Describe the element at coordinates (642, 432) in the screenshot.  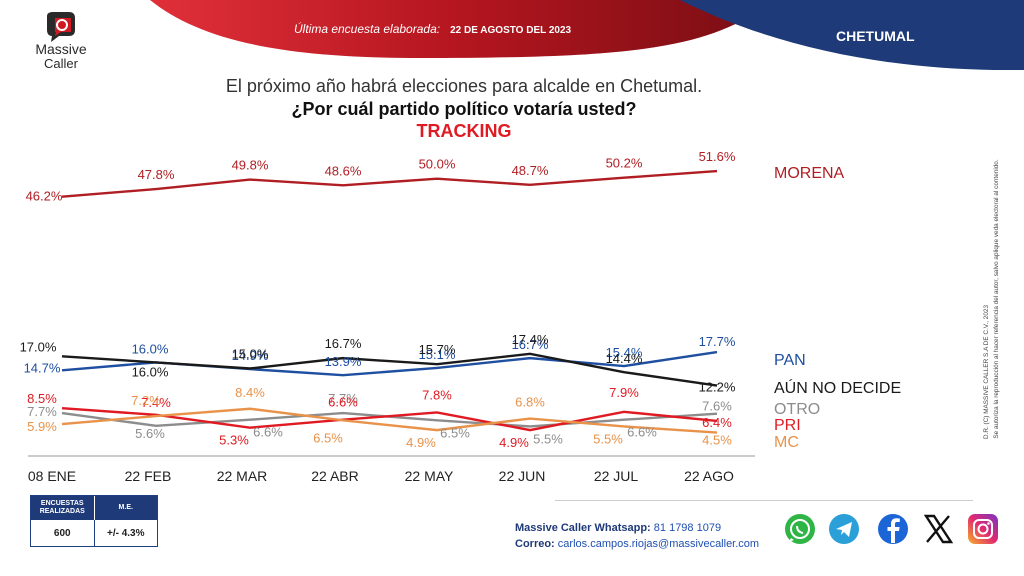
I see `data-label-otro-6: 6.6%` at that location.